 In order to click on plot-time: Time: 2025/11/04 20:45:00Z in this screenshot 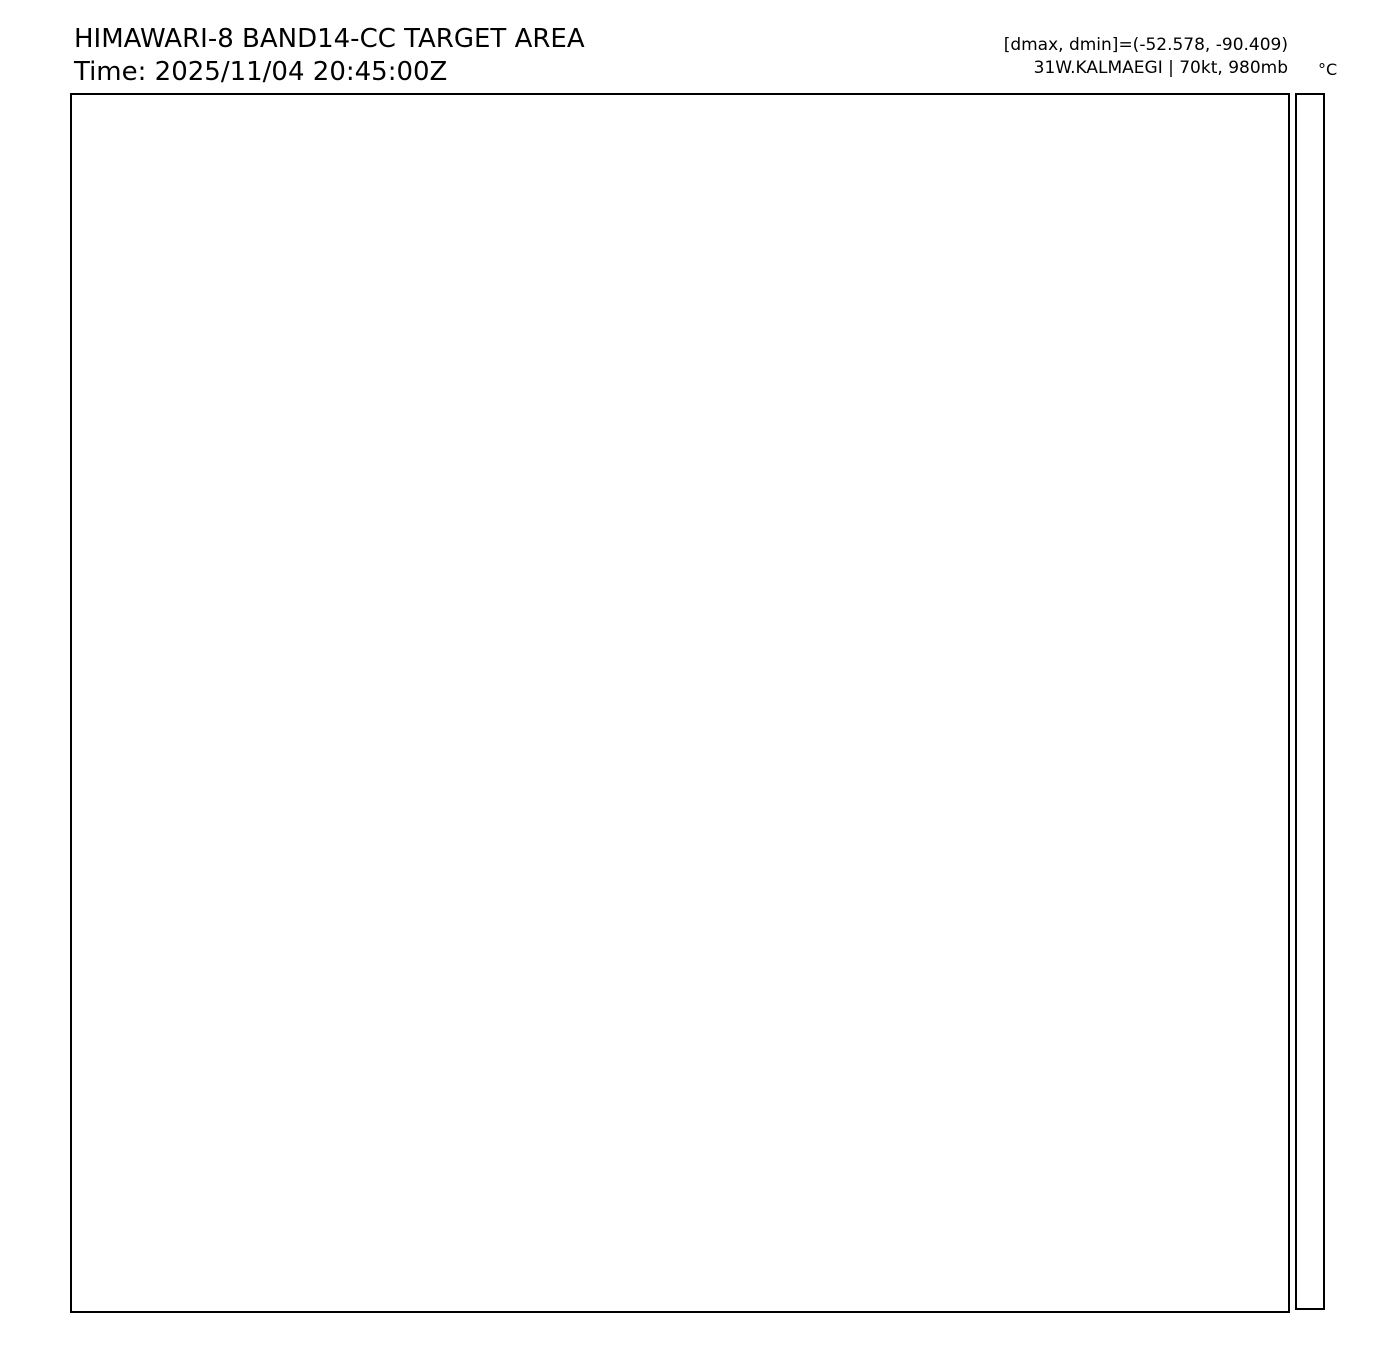, I will do `click(261, 72)`.